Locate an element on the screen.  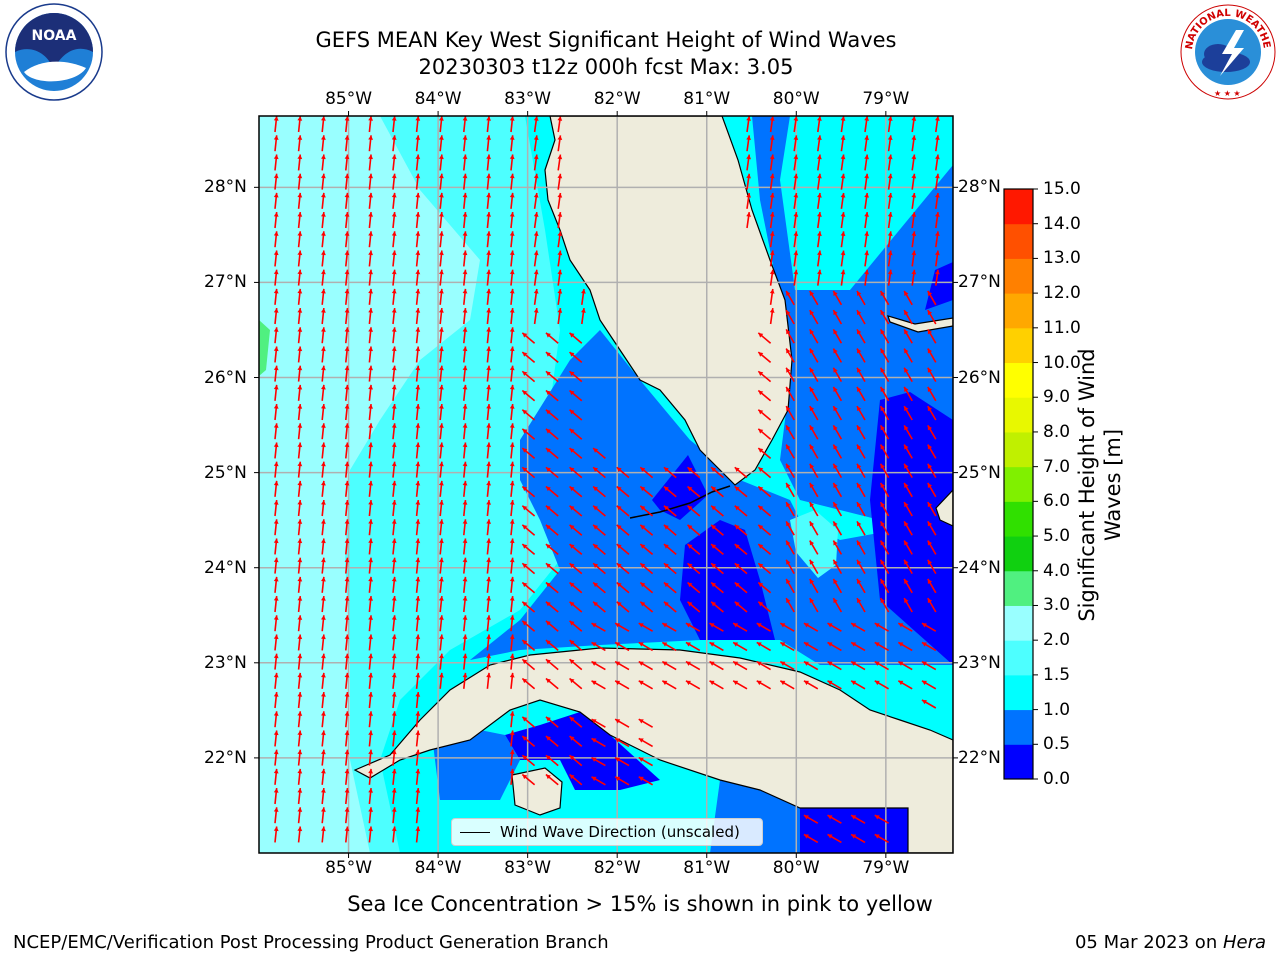
contour-0p5-1p0-straits is located at coordinates (727, 580).